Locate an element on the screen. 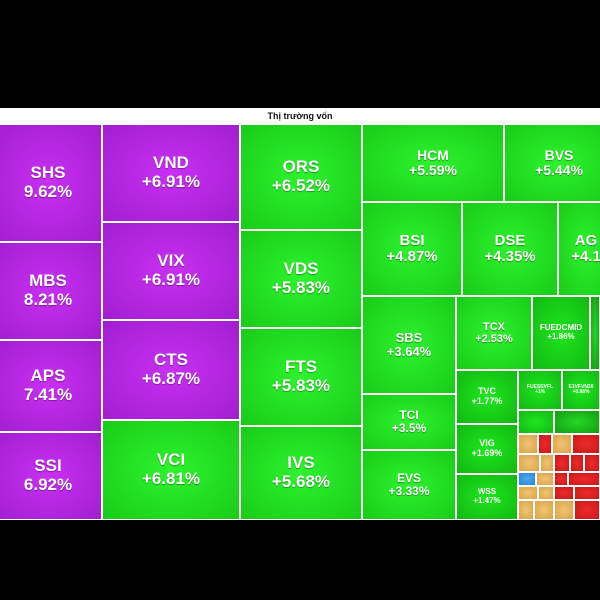 The image size is (600, 600). tile-aps: APS 7.41% is located at coordinates (51, 386).